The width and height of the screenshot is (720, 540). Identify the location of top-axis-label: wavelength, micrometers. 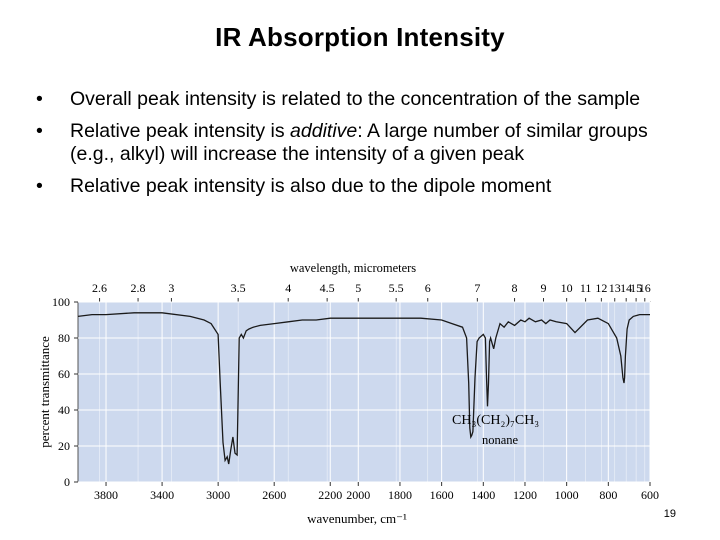
(353, 268).